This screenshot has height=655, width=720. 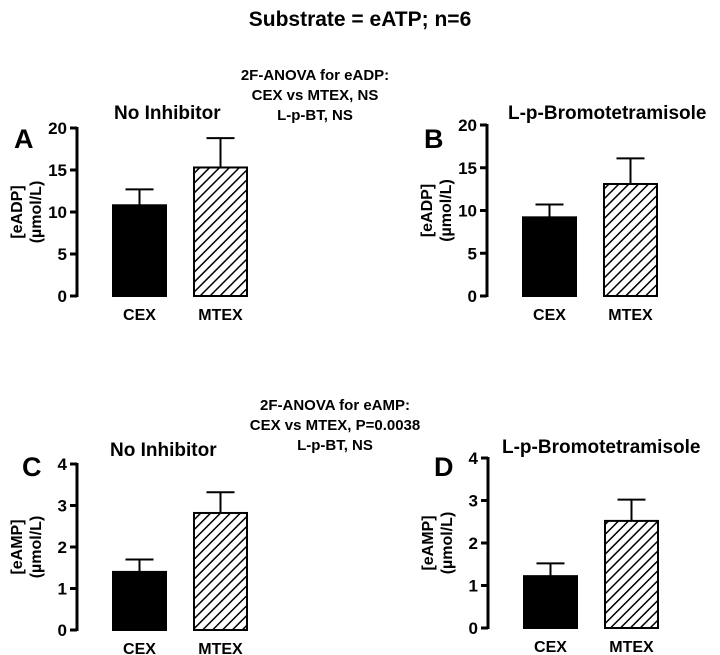 I want to click on panel-d-title: L-p-Bromotetramisole, so click(x=601, y=447).